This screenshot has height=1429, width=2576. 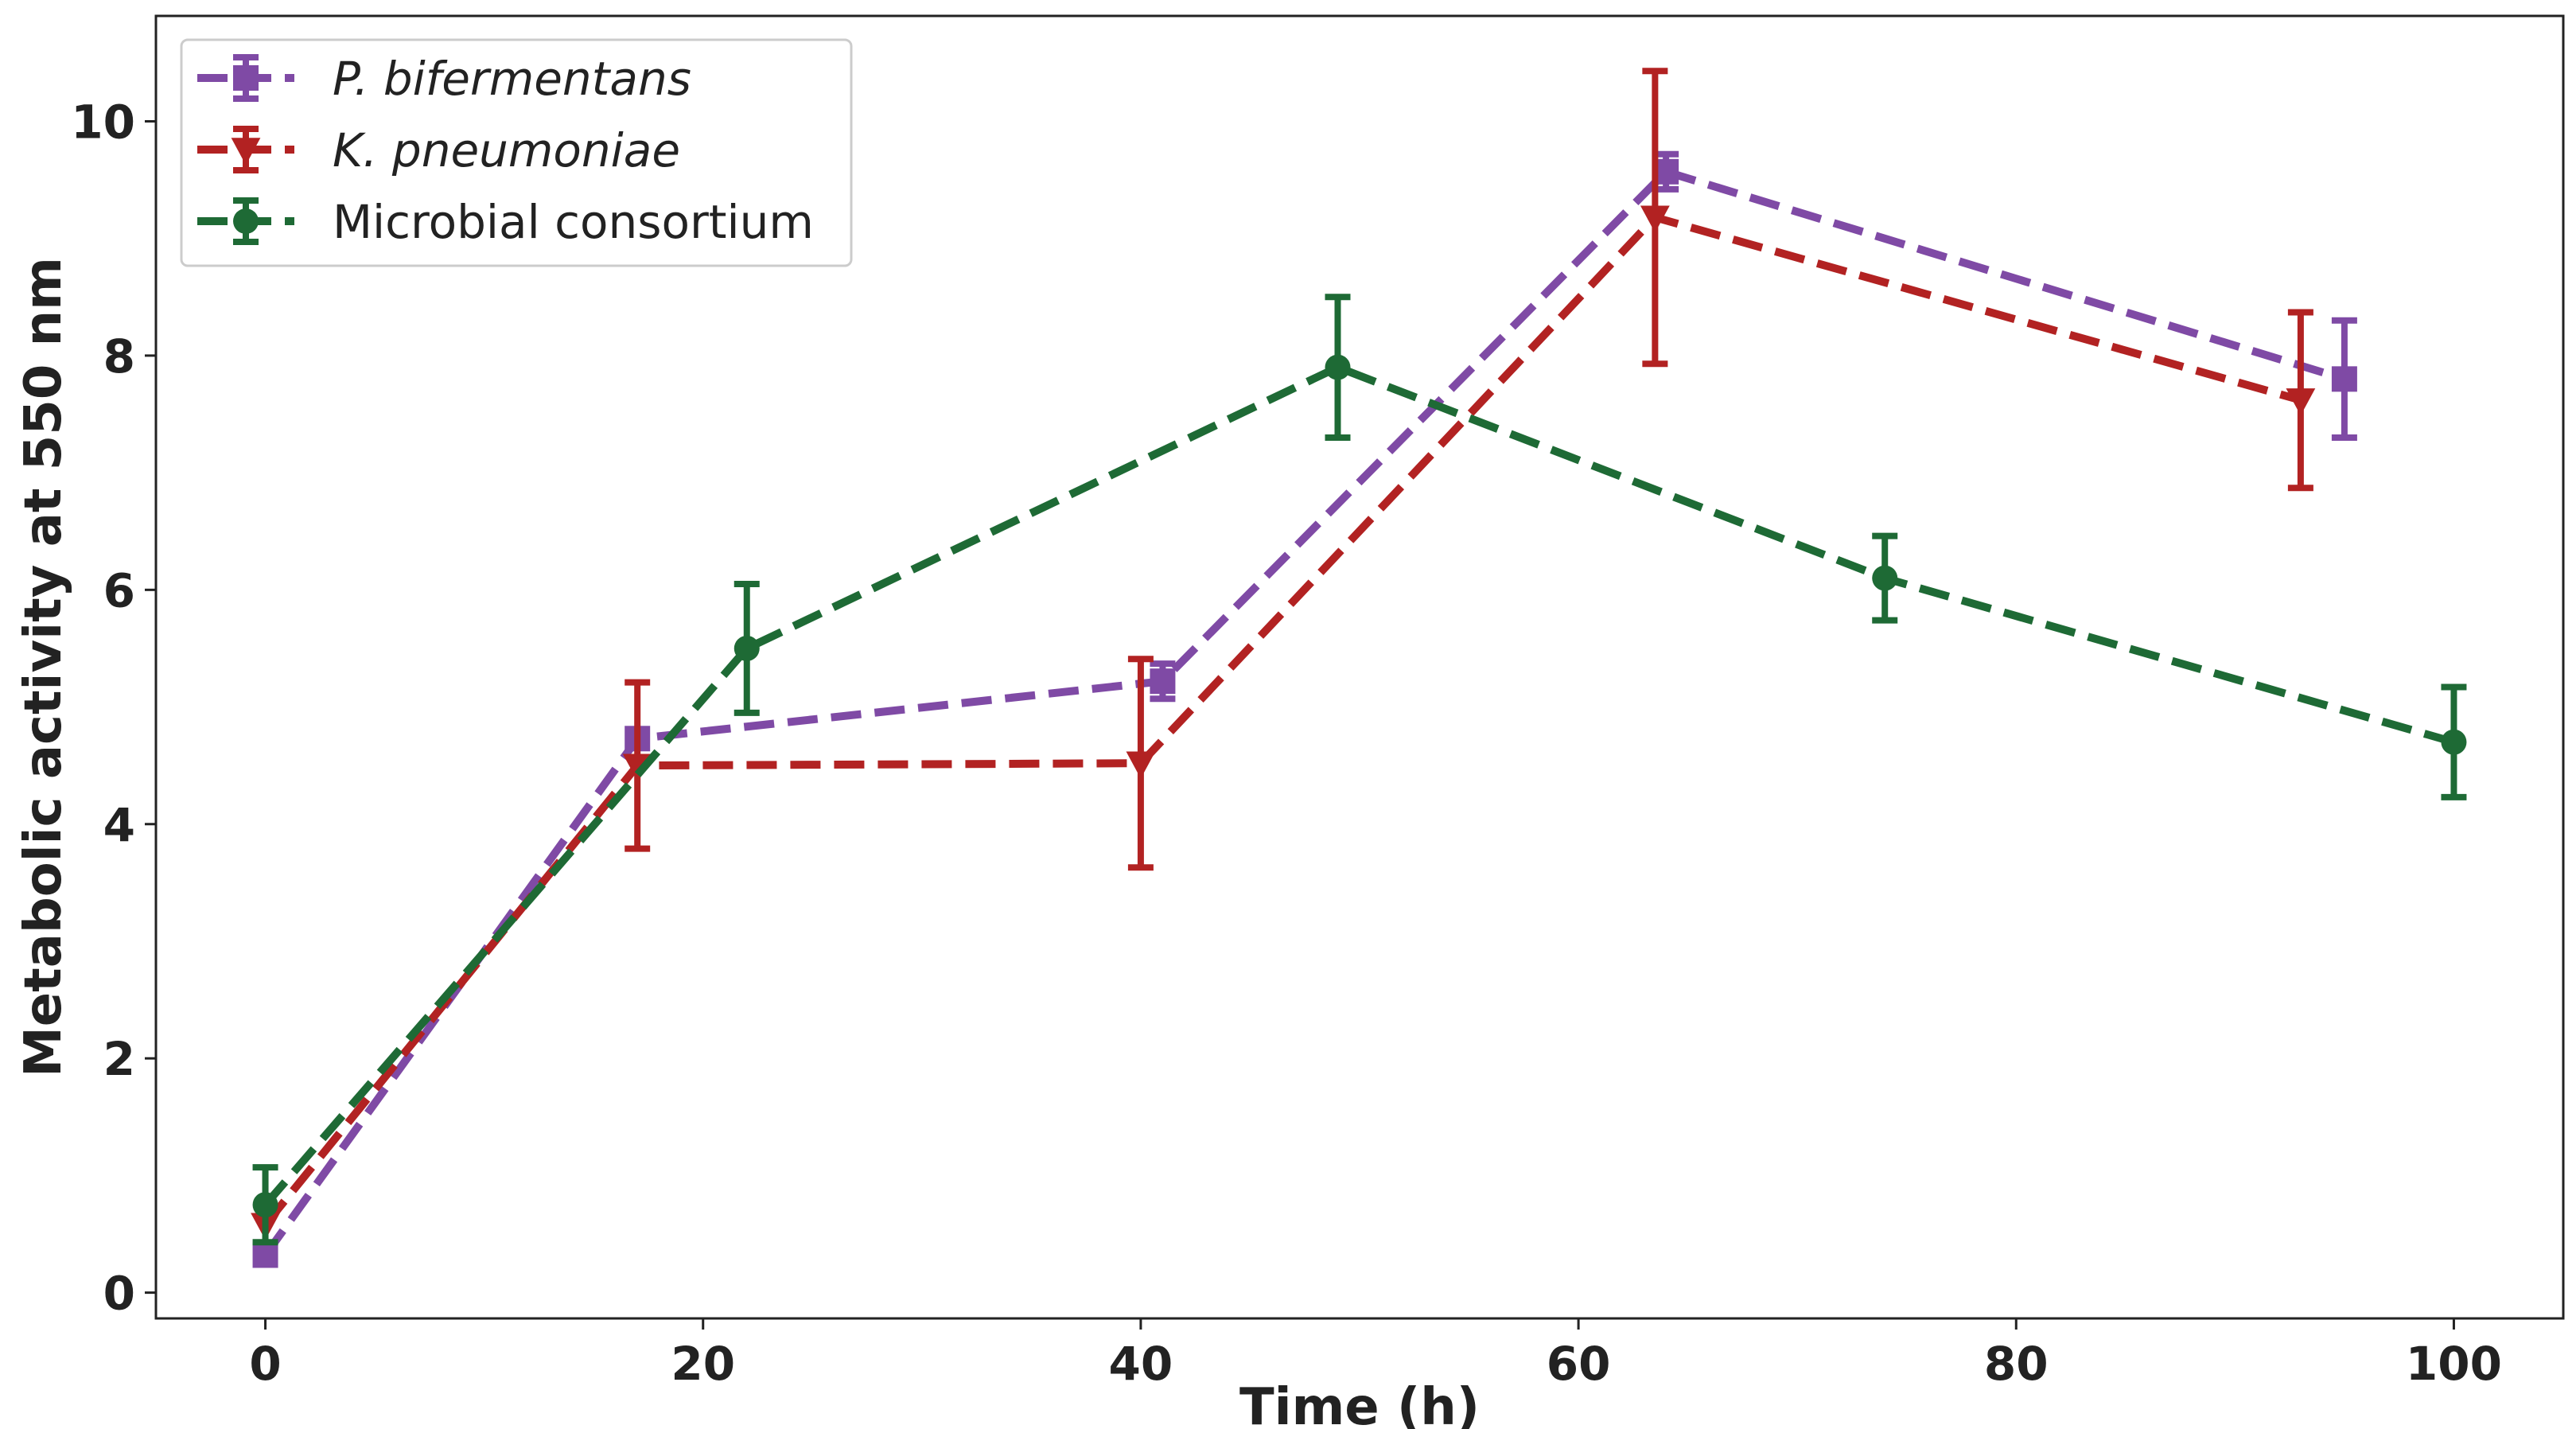 What do you see at coordinates (119, 1059) in the screenshot?
I see `y-tick-label: 2` at bounding box center [119, 1059].